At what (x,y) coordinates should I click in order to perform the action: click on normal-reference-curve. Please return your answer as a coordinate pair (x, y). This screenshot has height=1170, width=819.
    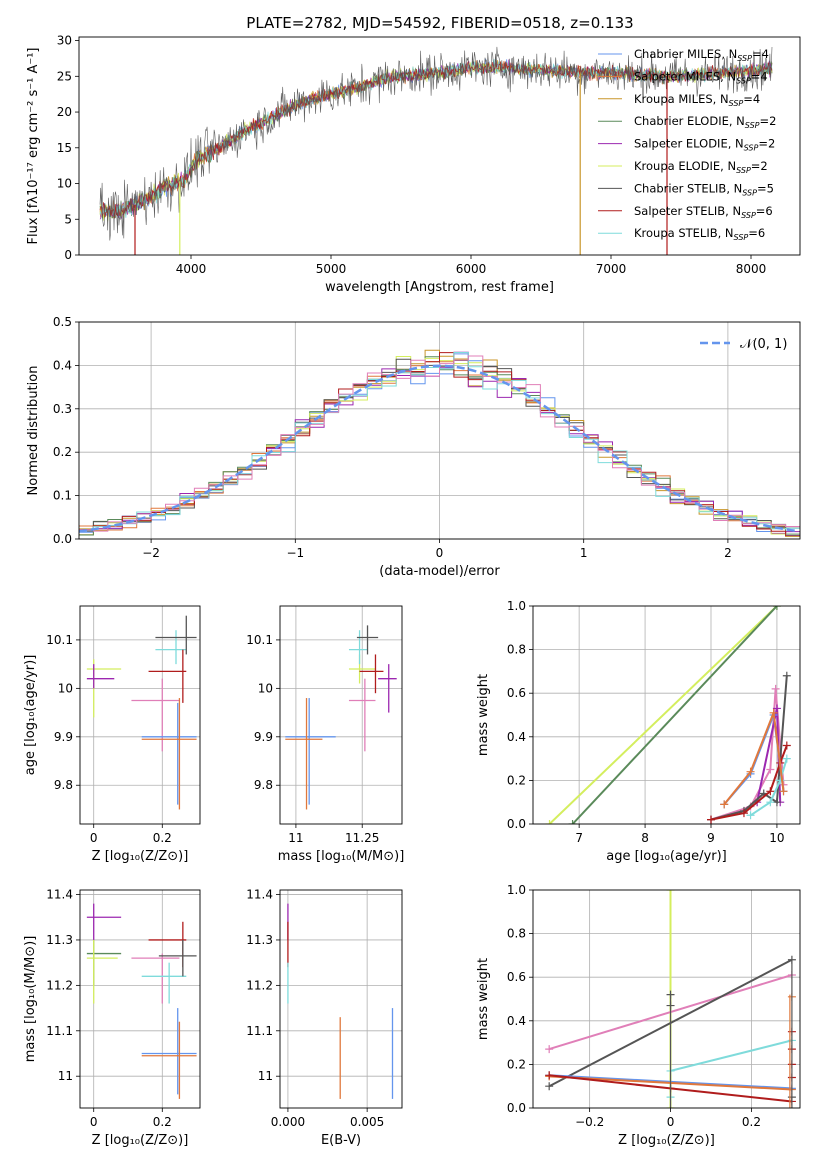
    Looking at the image, I should click on (438, 448).